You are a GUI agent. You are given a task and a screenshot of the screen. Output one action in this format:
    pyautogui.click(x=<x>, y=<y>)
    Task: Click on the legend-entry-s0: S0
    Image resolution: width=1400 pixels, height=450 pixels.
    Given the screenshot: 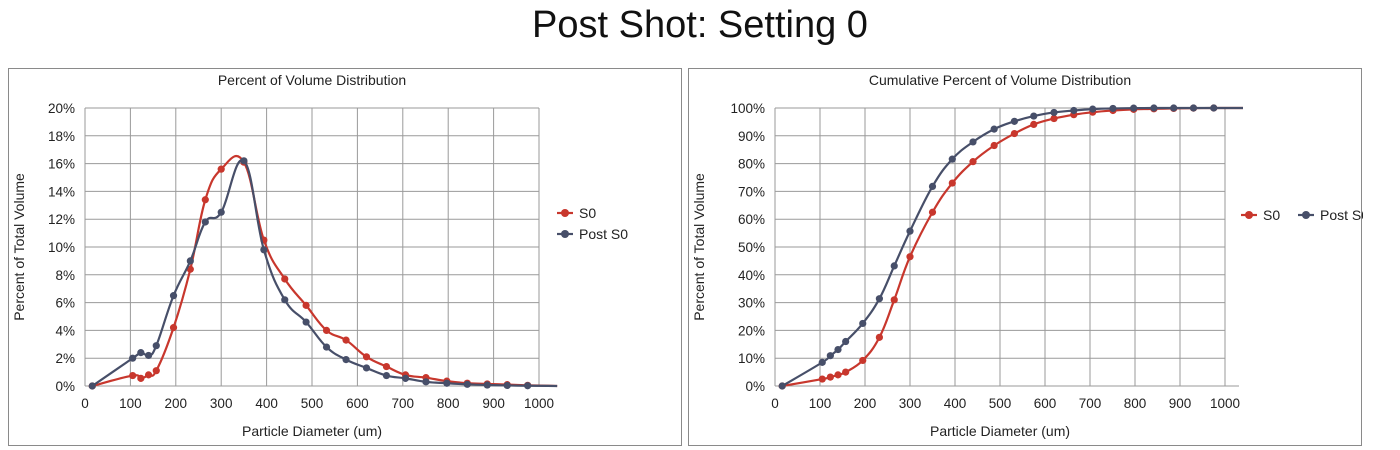 What is the action you would take?
    pyautogui.click(x=1260, y=215)
    